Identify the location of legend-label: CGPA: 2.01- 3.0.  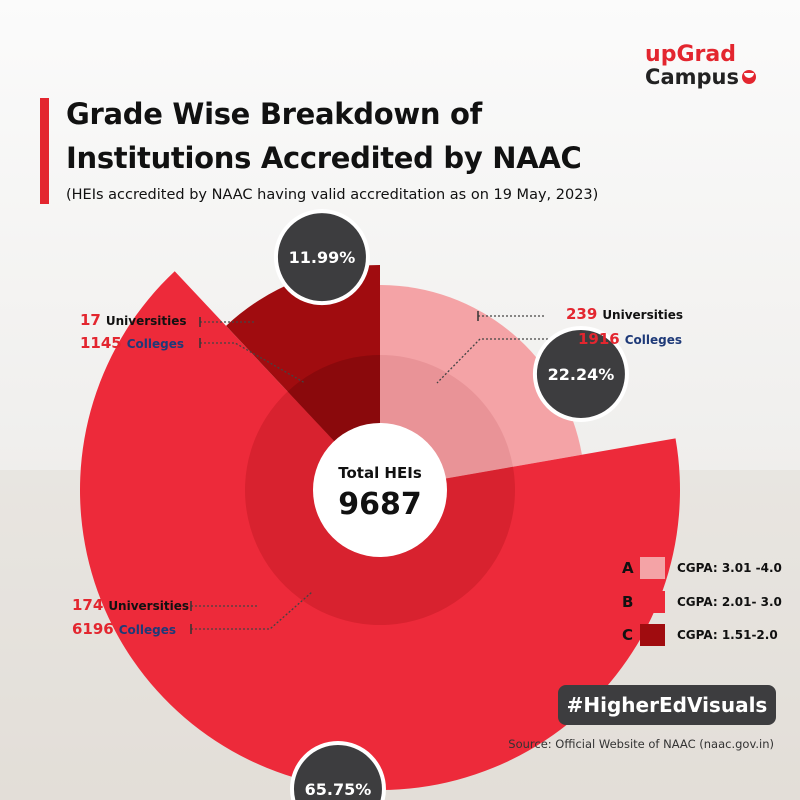
(729, 602).